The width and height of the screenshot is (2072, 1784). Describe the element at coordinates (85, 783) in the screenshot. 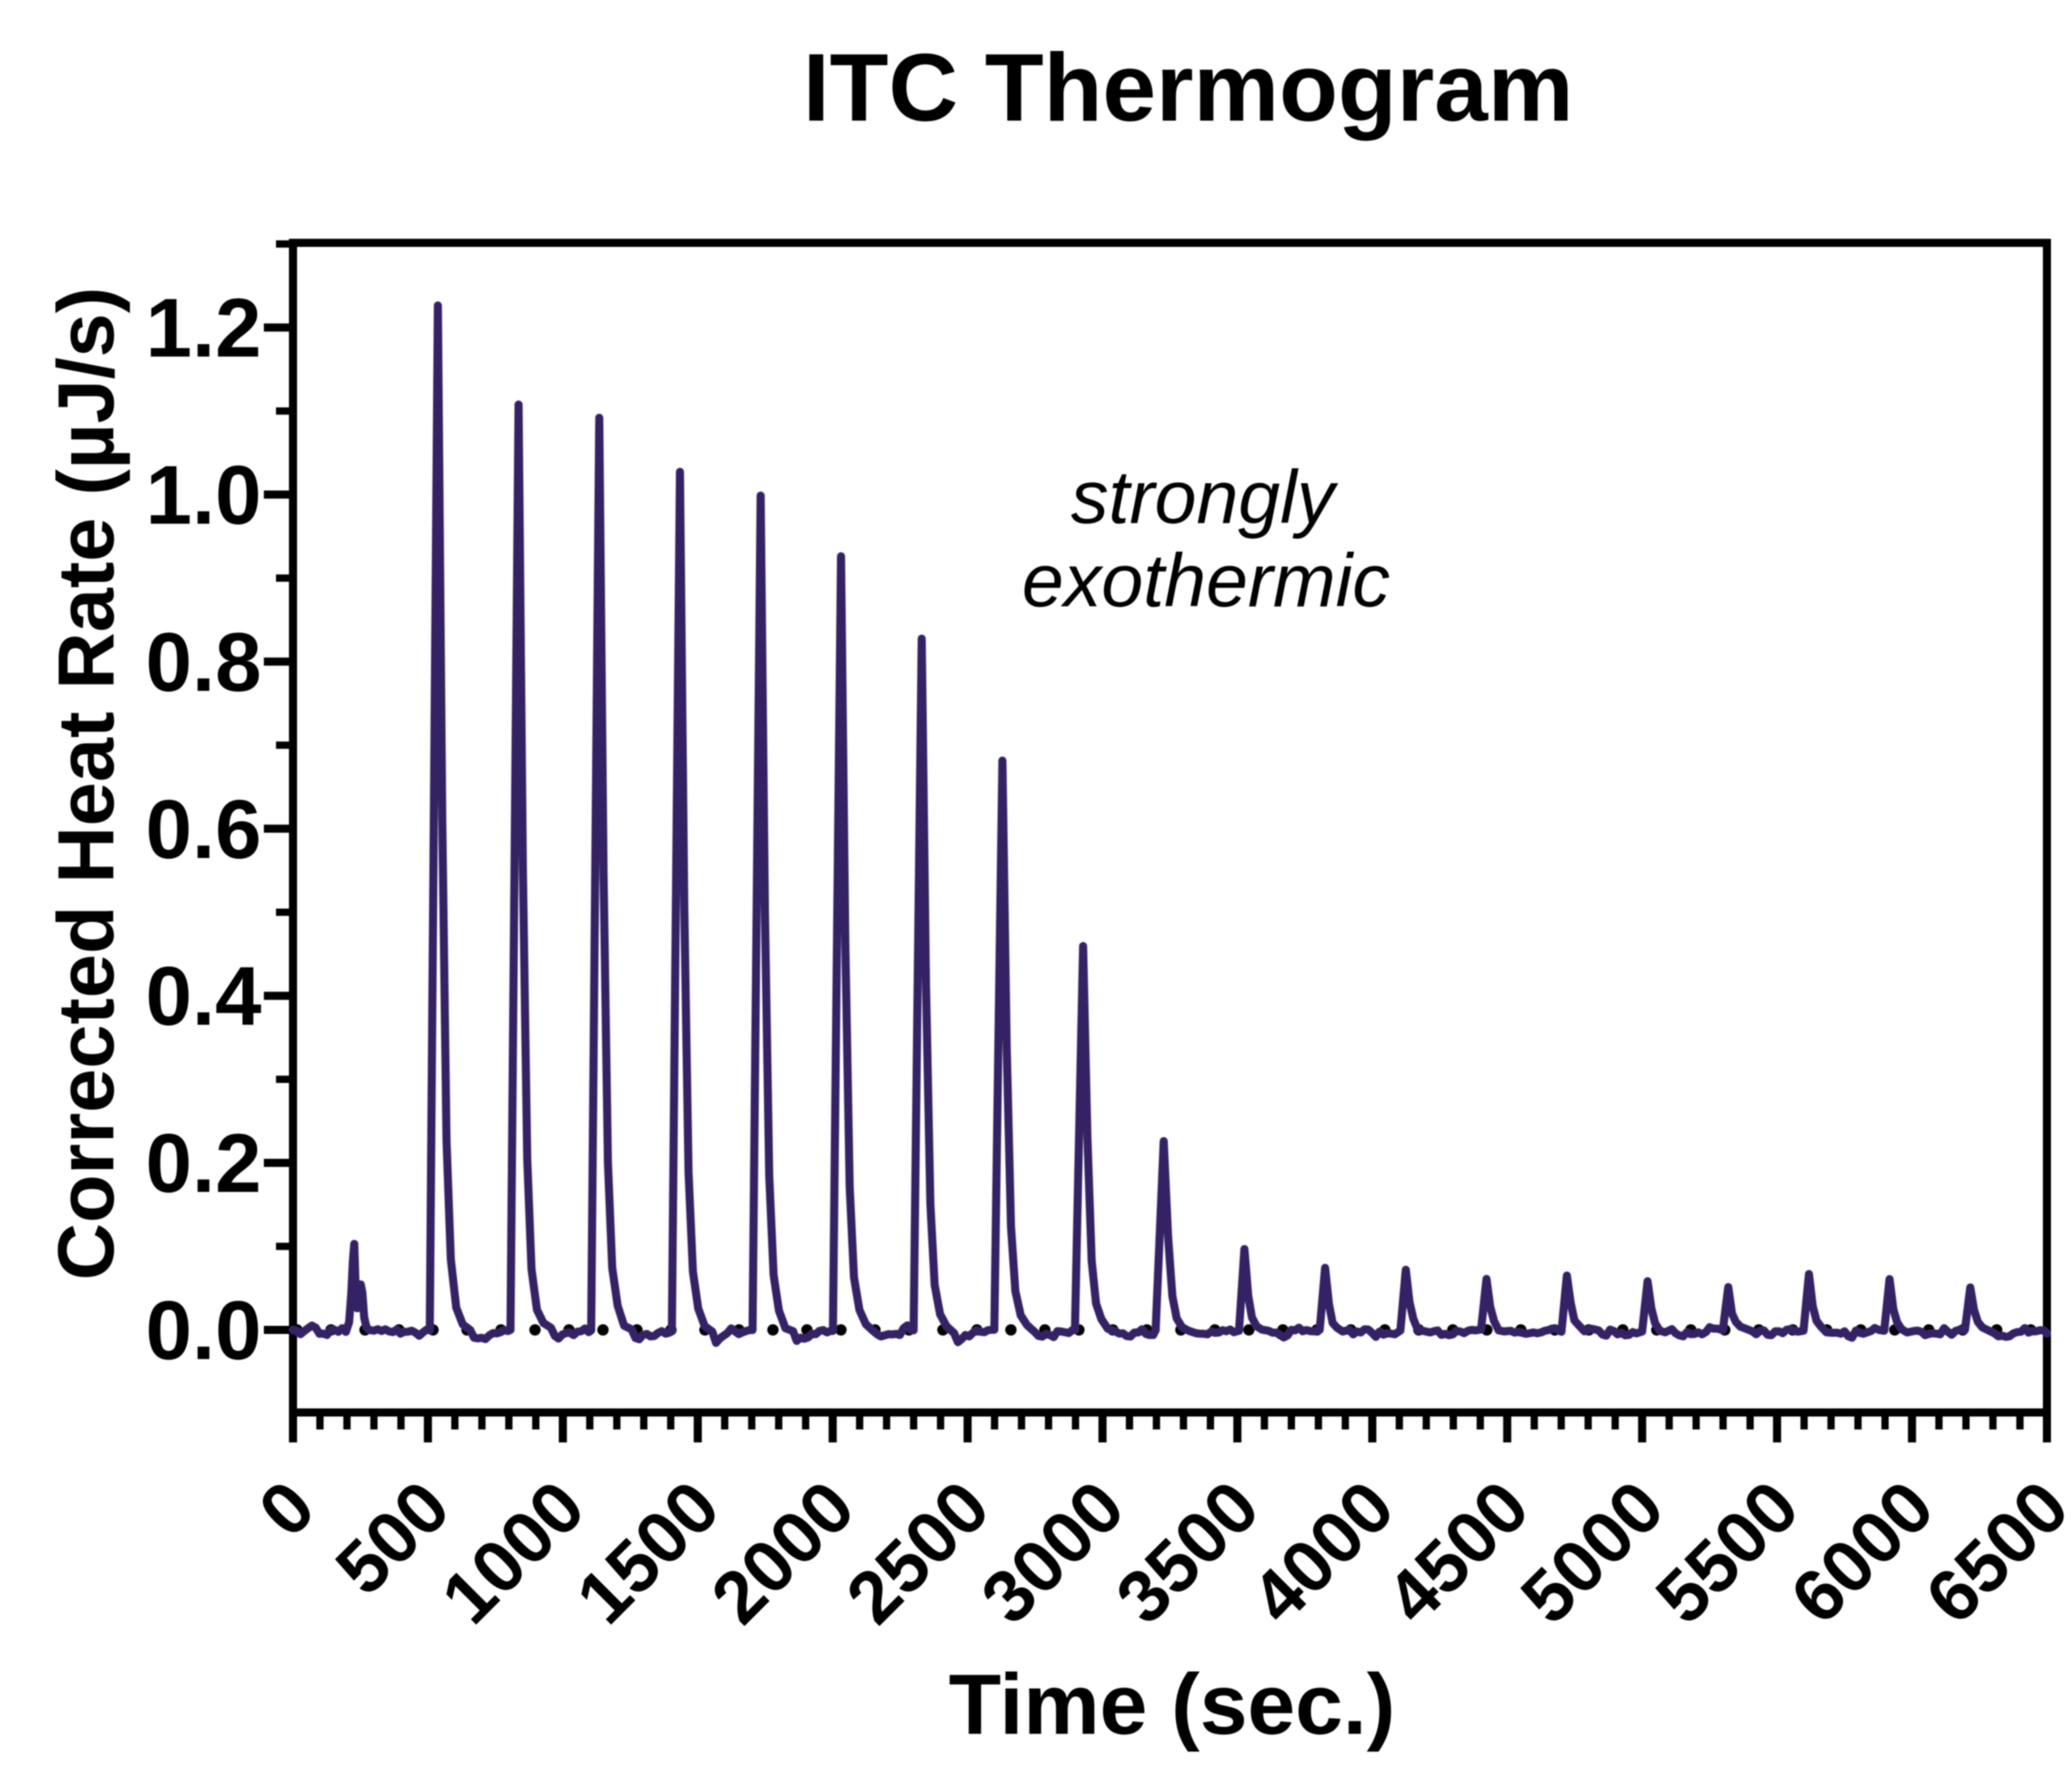

I see `svg-text: Corrected Heat Rate (µJ/s)` at that location.